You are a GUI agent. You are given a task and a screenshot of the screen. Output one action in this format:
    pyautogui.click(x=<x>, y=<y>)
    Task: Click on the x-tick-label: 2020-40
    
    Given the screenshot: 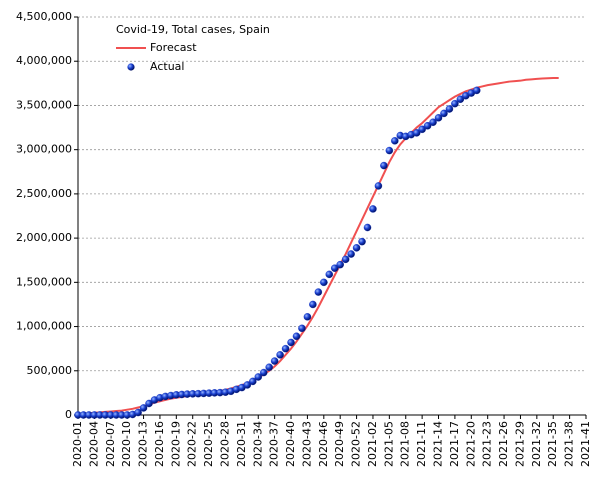 What is the action you would take?
    pyautogui.click(x=290, y=444)
    